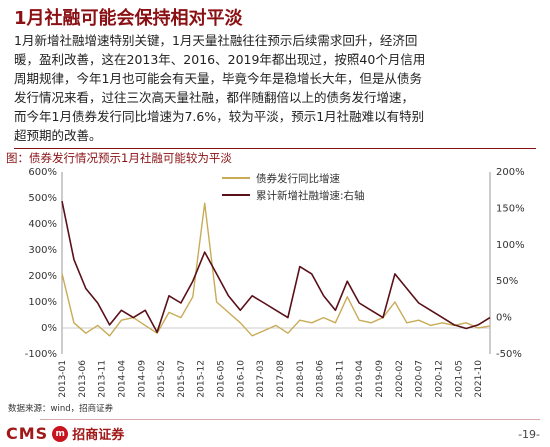  Describe the element at coordinates (400, 379) in the screenshot. I see `x-tick-label: 2020-02` at that location.